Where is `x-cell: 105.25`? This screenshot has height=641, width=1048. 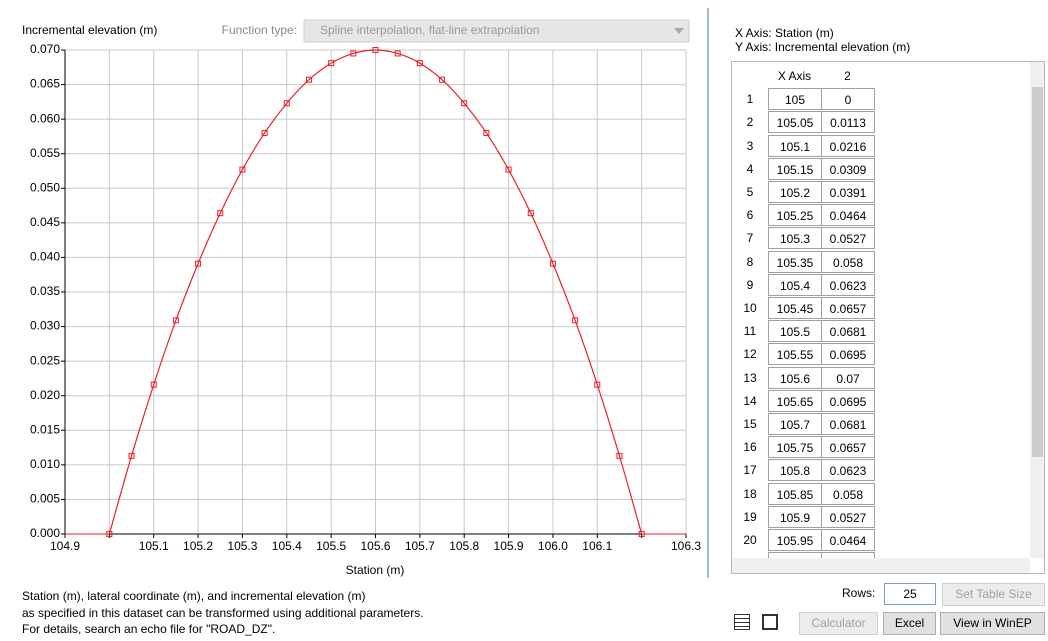
x-cell: 105.25 is located at coordinates (795, 215).